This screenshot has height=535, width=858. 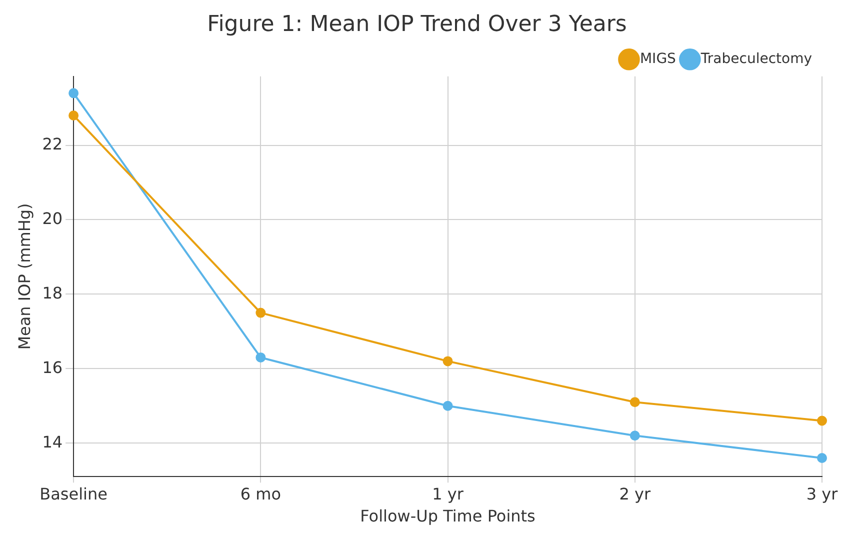 What do you see at coordinates (52, 442) in the screenshot?
I see `y-tick-label: 14` at bounding box center [52, 442].